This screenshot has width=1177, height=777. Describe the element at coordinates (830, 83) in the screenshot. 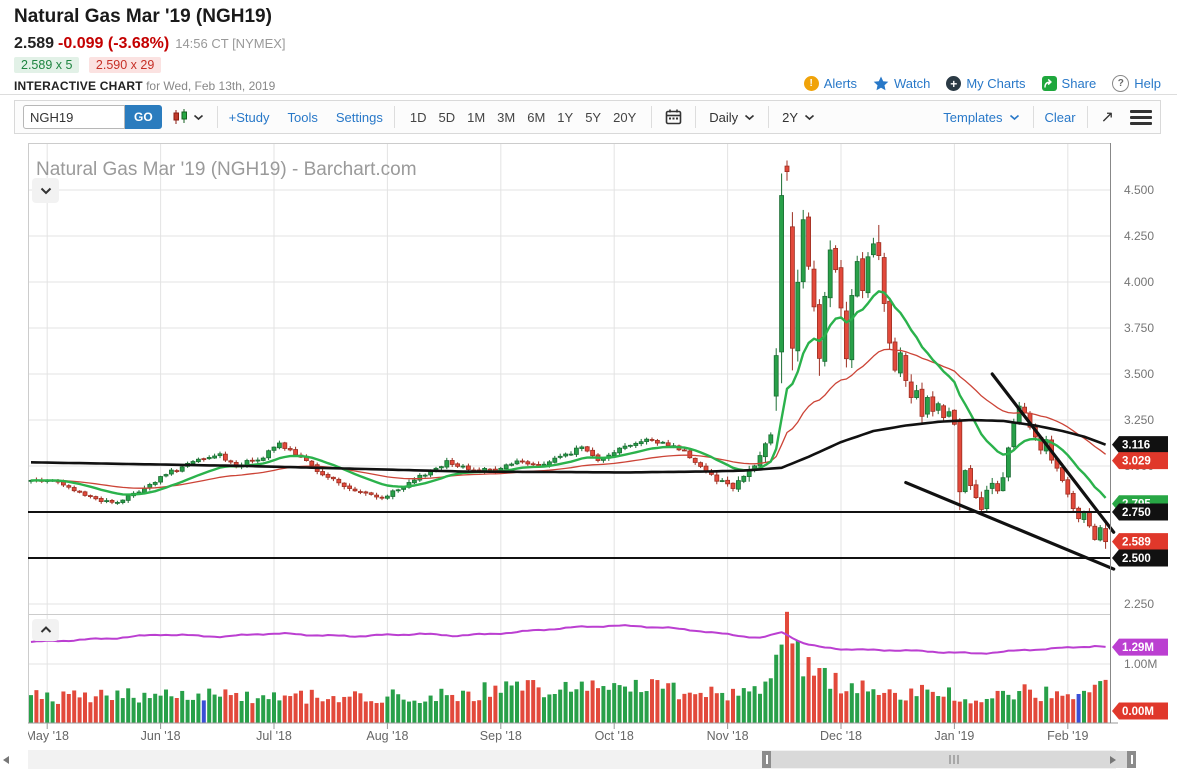

I see `alerts-link: ! Alerts` at that location.